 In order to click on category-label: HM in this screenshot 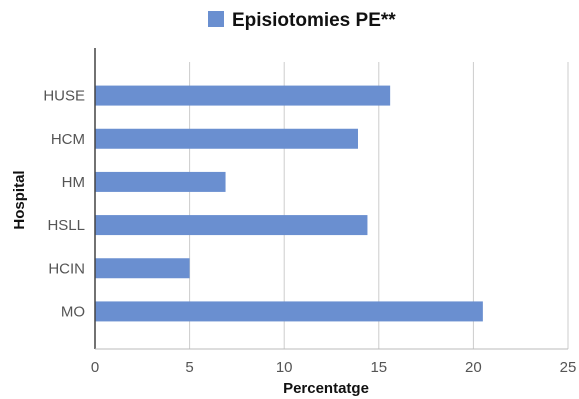, I will do `click(73, 182)`.